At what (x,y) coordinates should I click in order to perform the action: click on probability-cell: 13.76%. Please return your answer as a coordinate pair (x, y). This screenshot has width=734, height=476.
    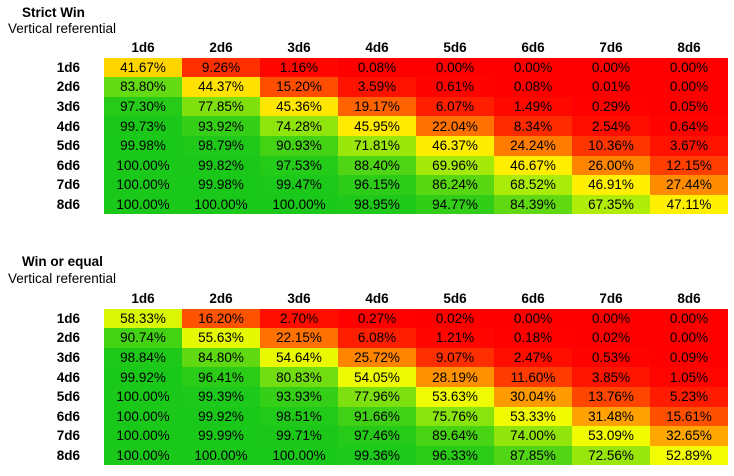
    Looking at the image, I should click on (611, 396).